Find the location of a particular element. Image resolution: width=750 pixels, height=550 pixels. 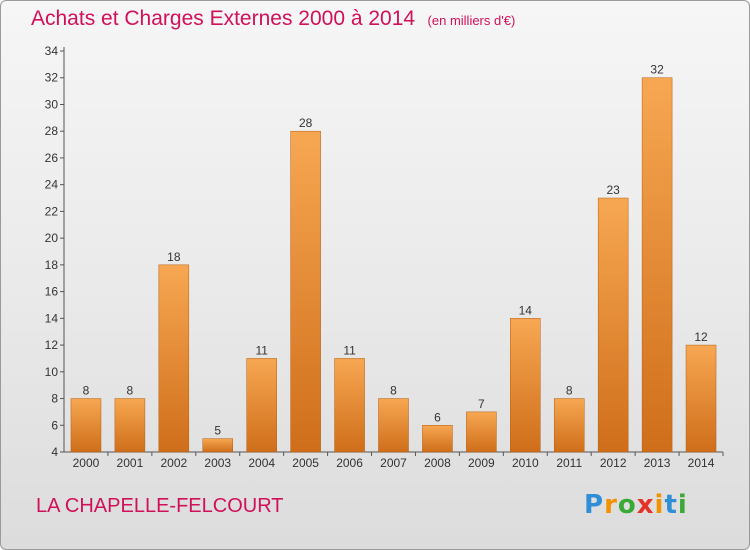

bar-value-label: 14 is located at coordinates (526, 310).